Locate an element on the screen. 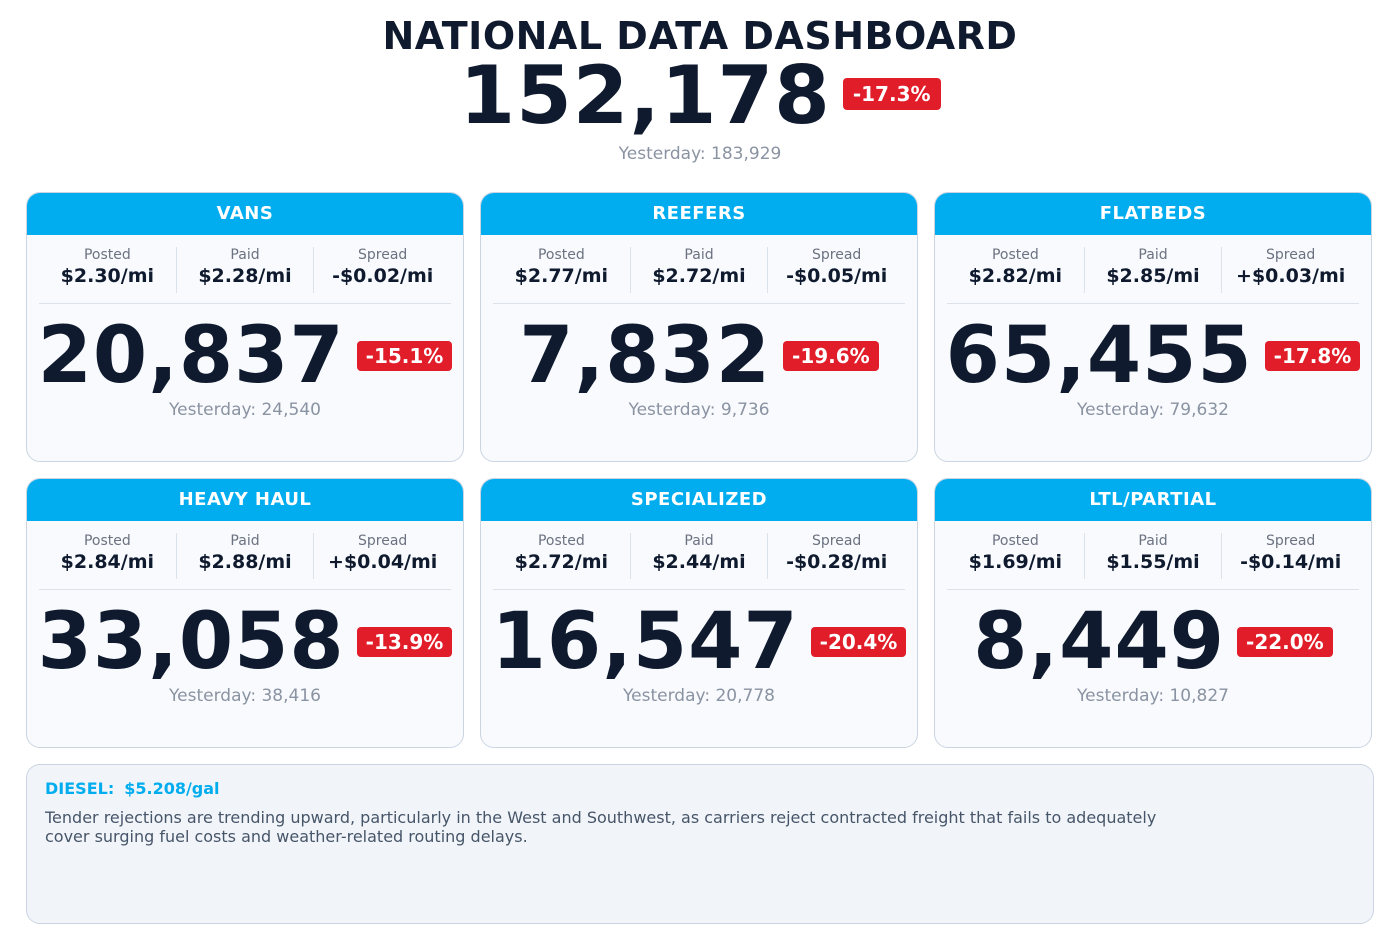 The image size is (1400, 940). load-count-row: 16,547 -20.4% is located at coordinates (699, 642).